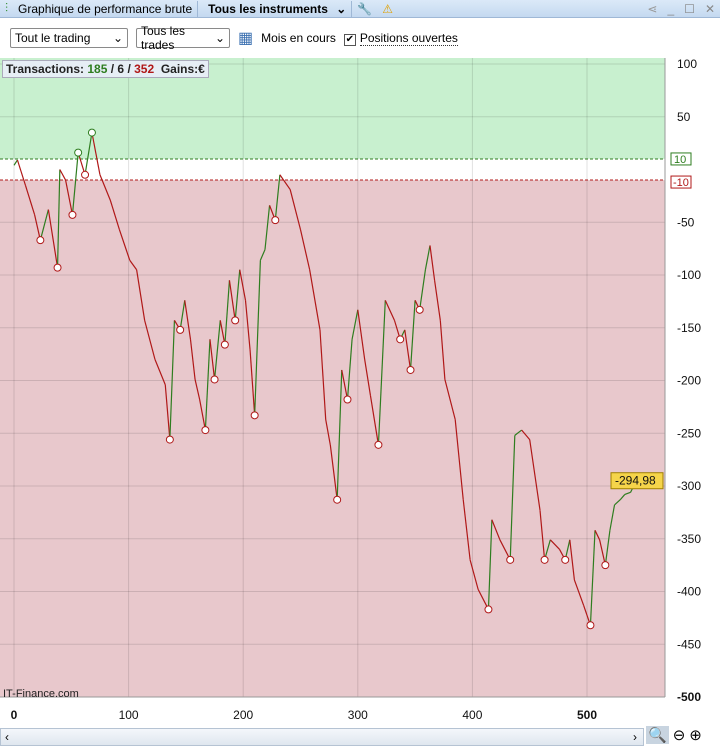 Image resolution: width=720 pixels, height=751 pixels. Describe the element at coordinates (408, 38) in the screenshot. I see `open-positions-label: Positions ouvertes` at that location.